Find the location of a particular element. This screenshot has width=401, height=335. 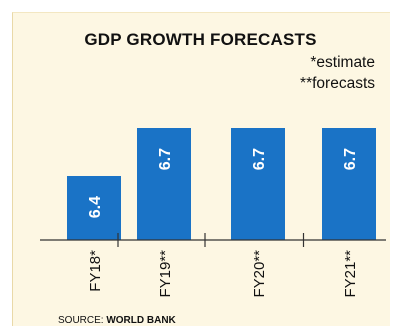

source-credit: SOURCE: WORLD BANK is located at coordinates (117, 320).